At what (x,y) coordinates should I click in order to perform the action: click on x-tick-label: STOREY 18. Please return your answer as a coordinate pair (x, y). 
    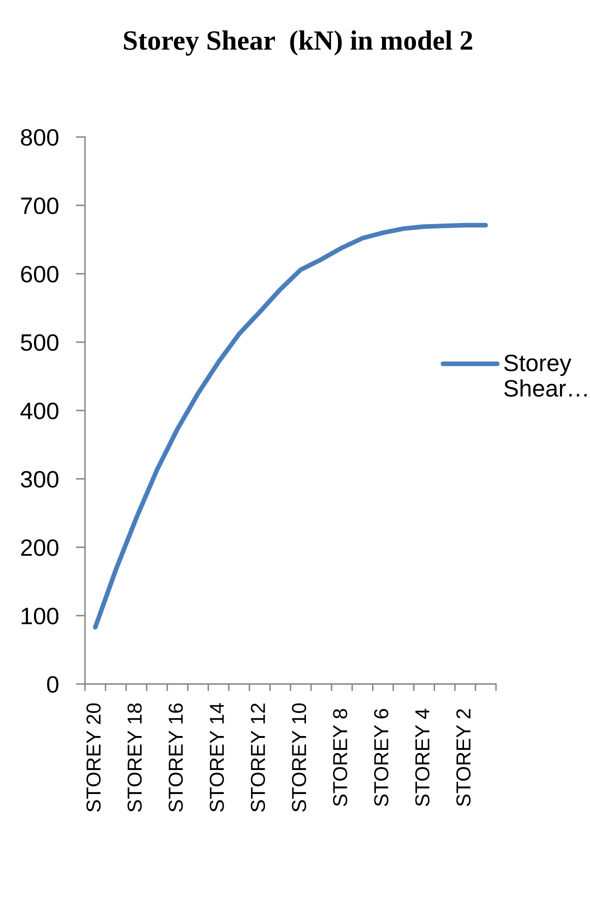
    Looking at the image, I should click on (135, 757).